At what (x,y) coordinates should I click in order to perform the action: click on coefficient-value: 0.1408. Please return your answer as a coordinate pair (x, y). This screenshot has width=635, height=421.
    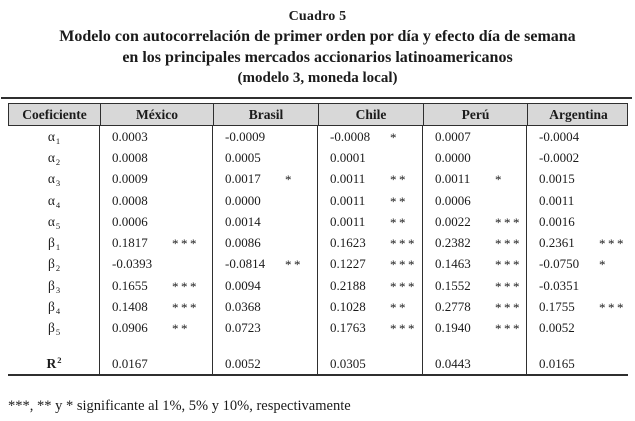
    Looking at the image, I should click on (130, 307).